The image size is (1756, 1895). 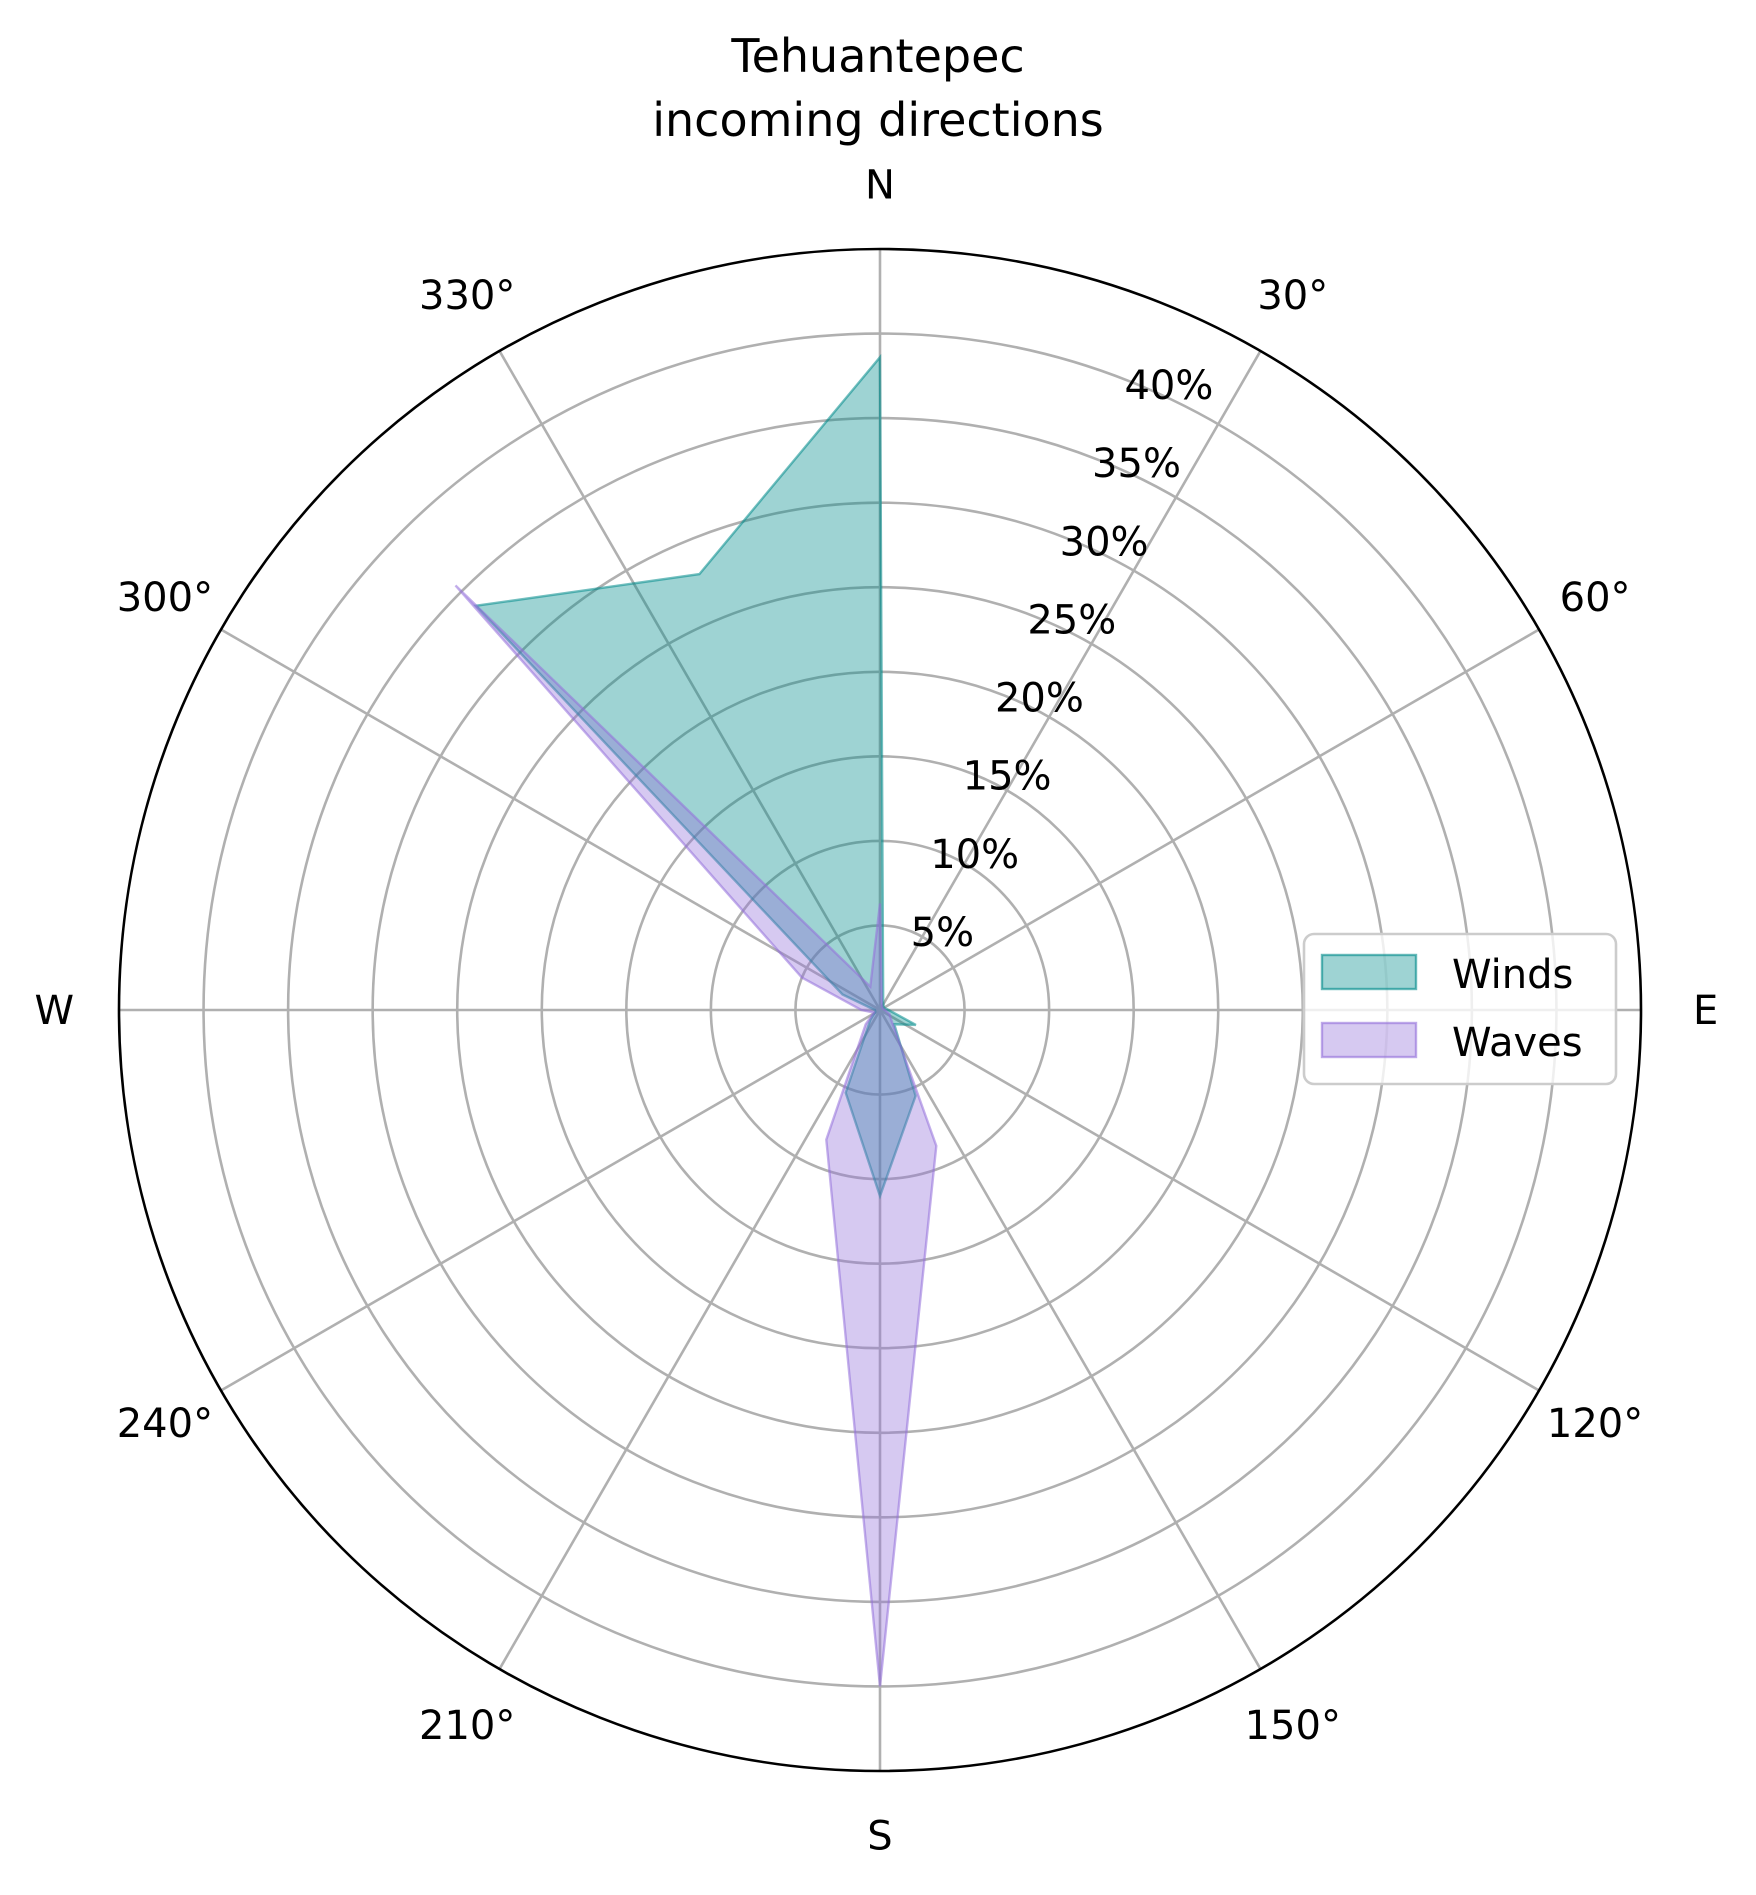 I want to click on angular-tick-label-150: 150°, so click(x=1293, y=1726).